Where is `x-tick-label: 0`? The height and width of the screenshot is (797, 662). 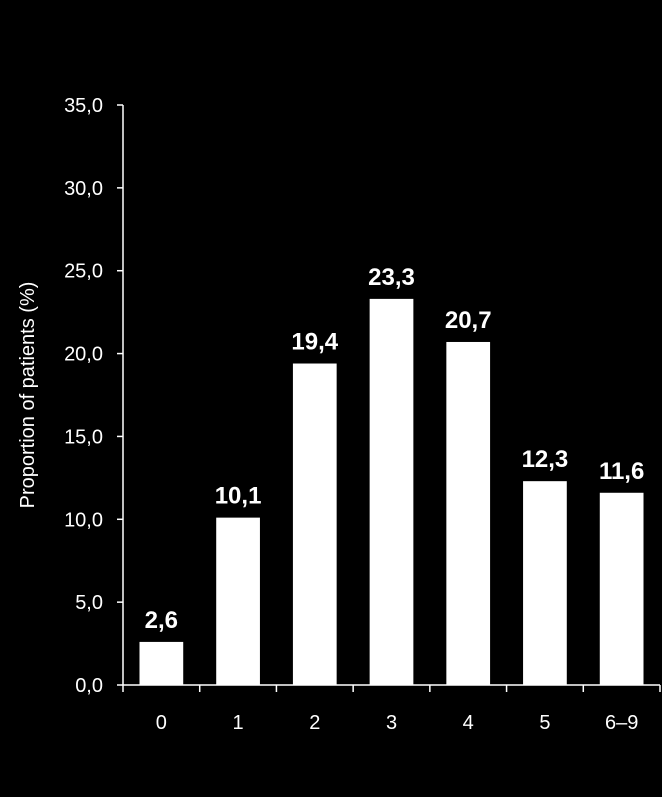 x-tick-label: 0 is located at coordinates (161, 723).